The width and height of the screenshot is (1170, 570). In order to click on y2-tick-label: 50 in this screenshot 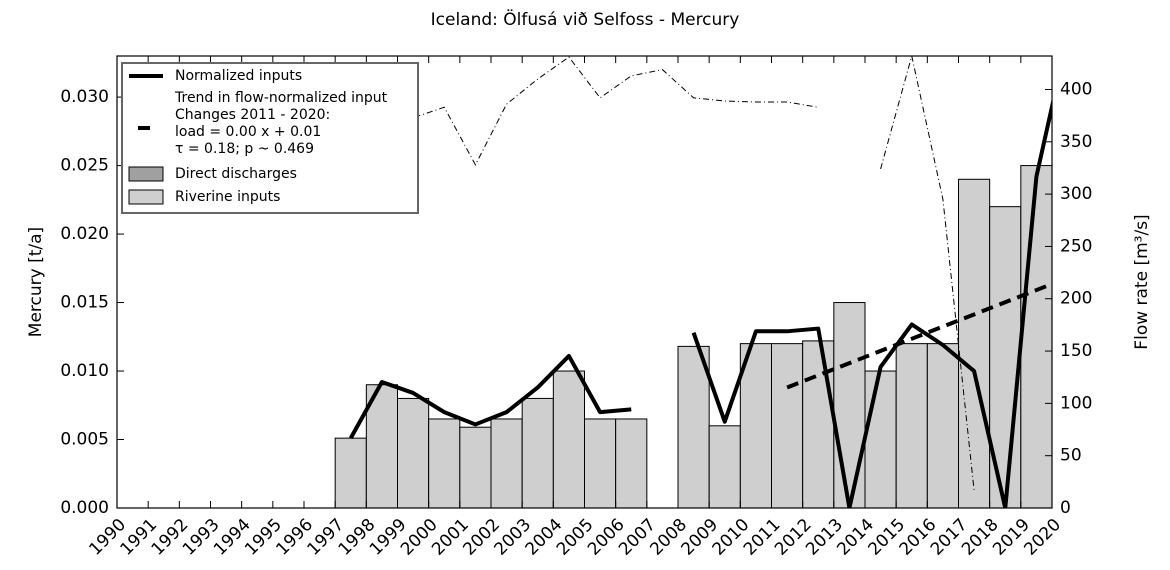, I will do `click(1071, 456)`.